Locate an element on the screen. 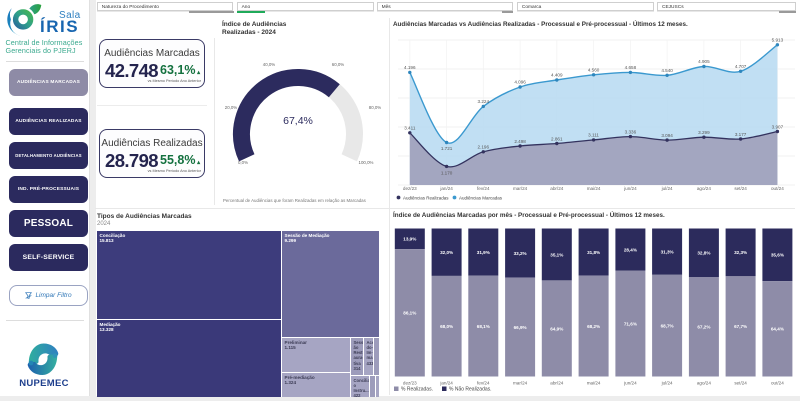 The width and height of the screenshot is (800, 401). svg-text: 60,0% is located at coordinates (338, 64).